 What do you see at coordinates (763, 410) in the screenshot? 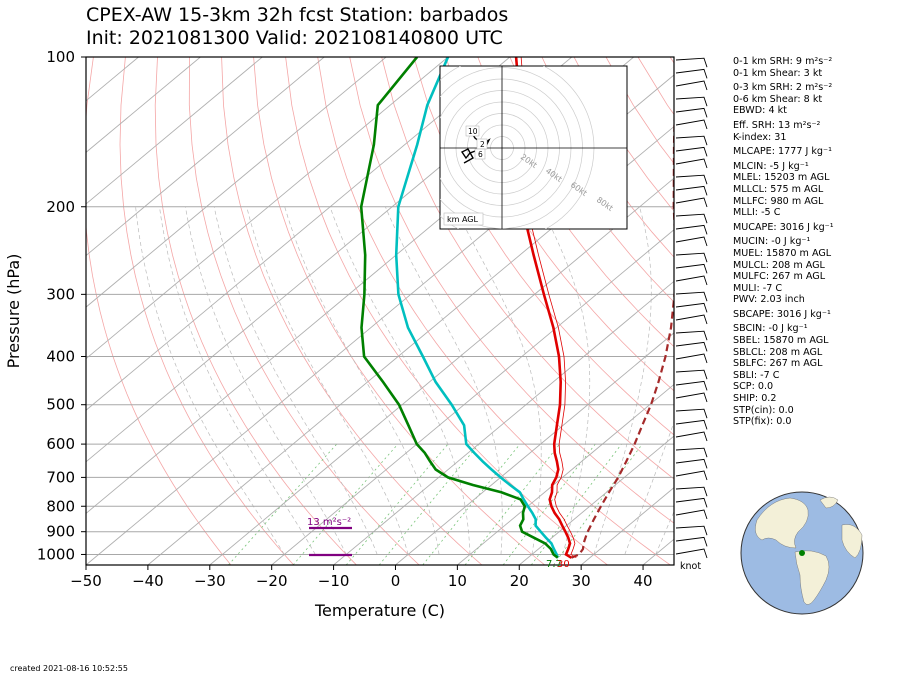
I see `index-line: STP(cin): 0.0` at bounding box center [763, 410].